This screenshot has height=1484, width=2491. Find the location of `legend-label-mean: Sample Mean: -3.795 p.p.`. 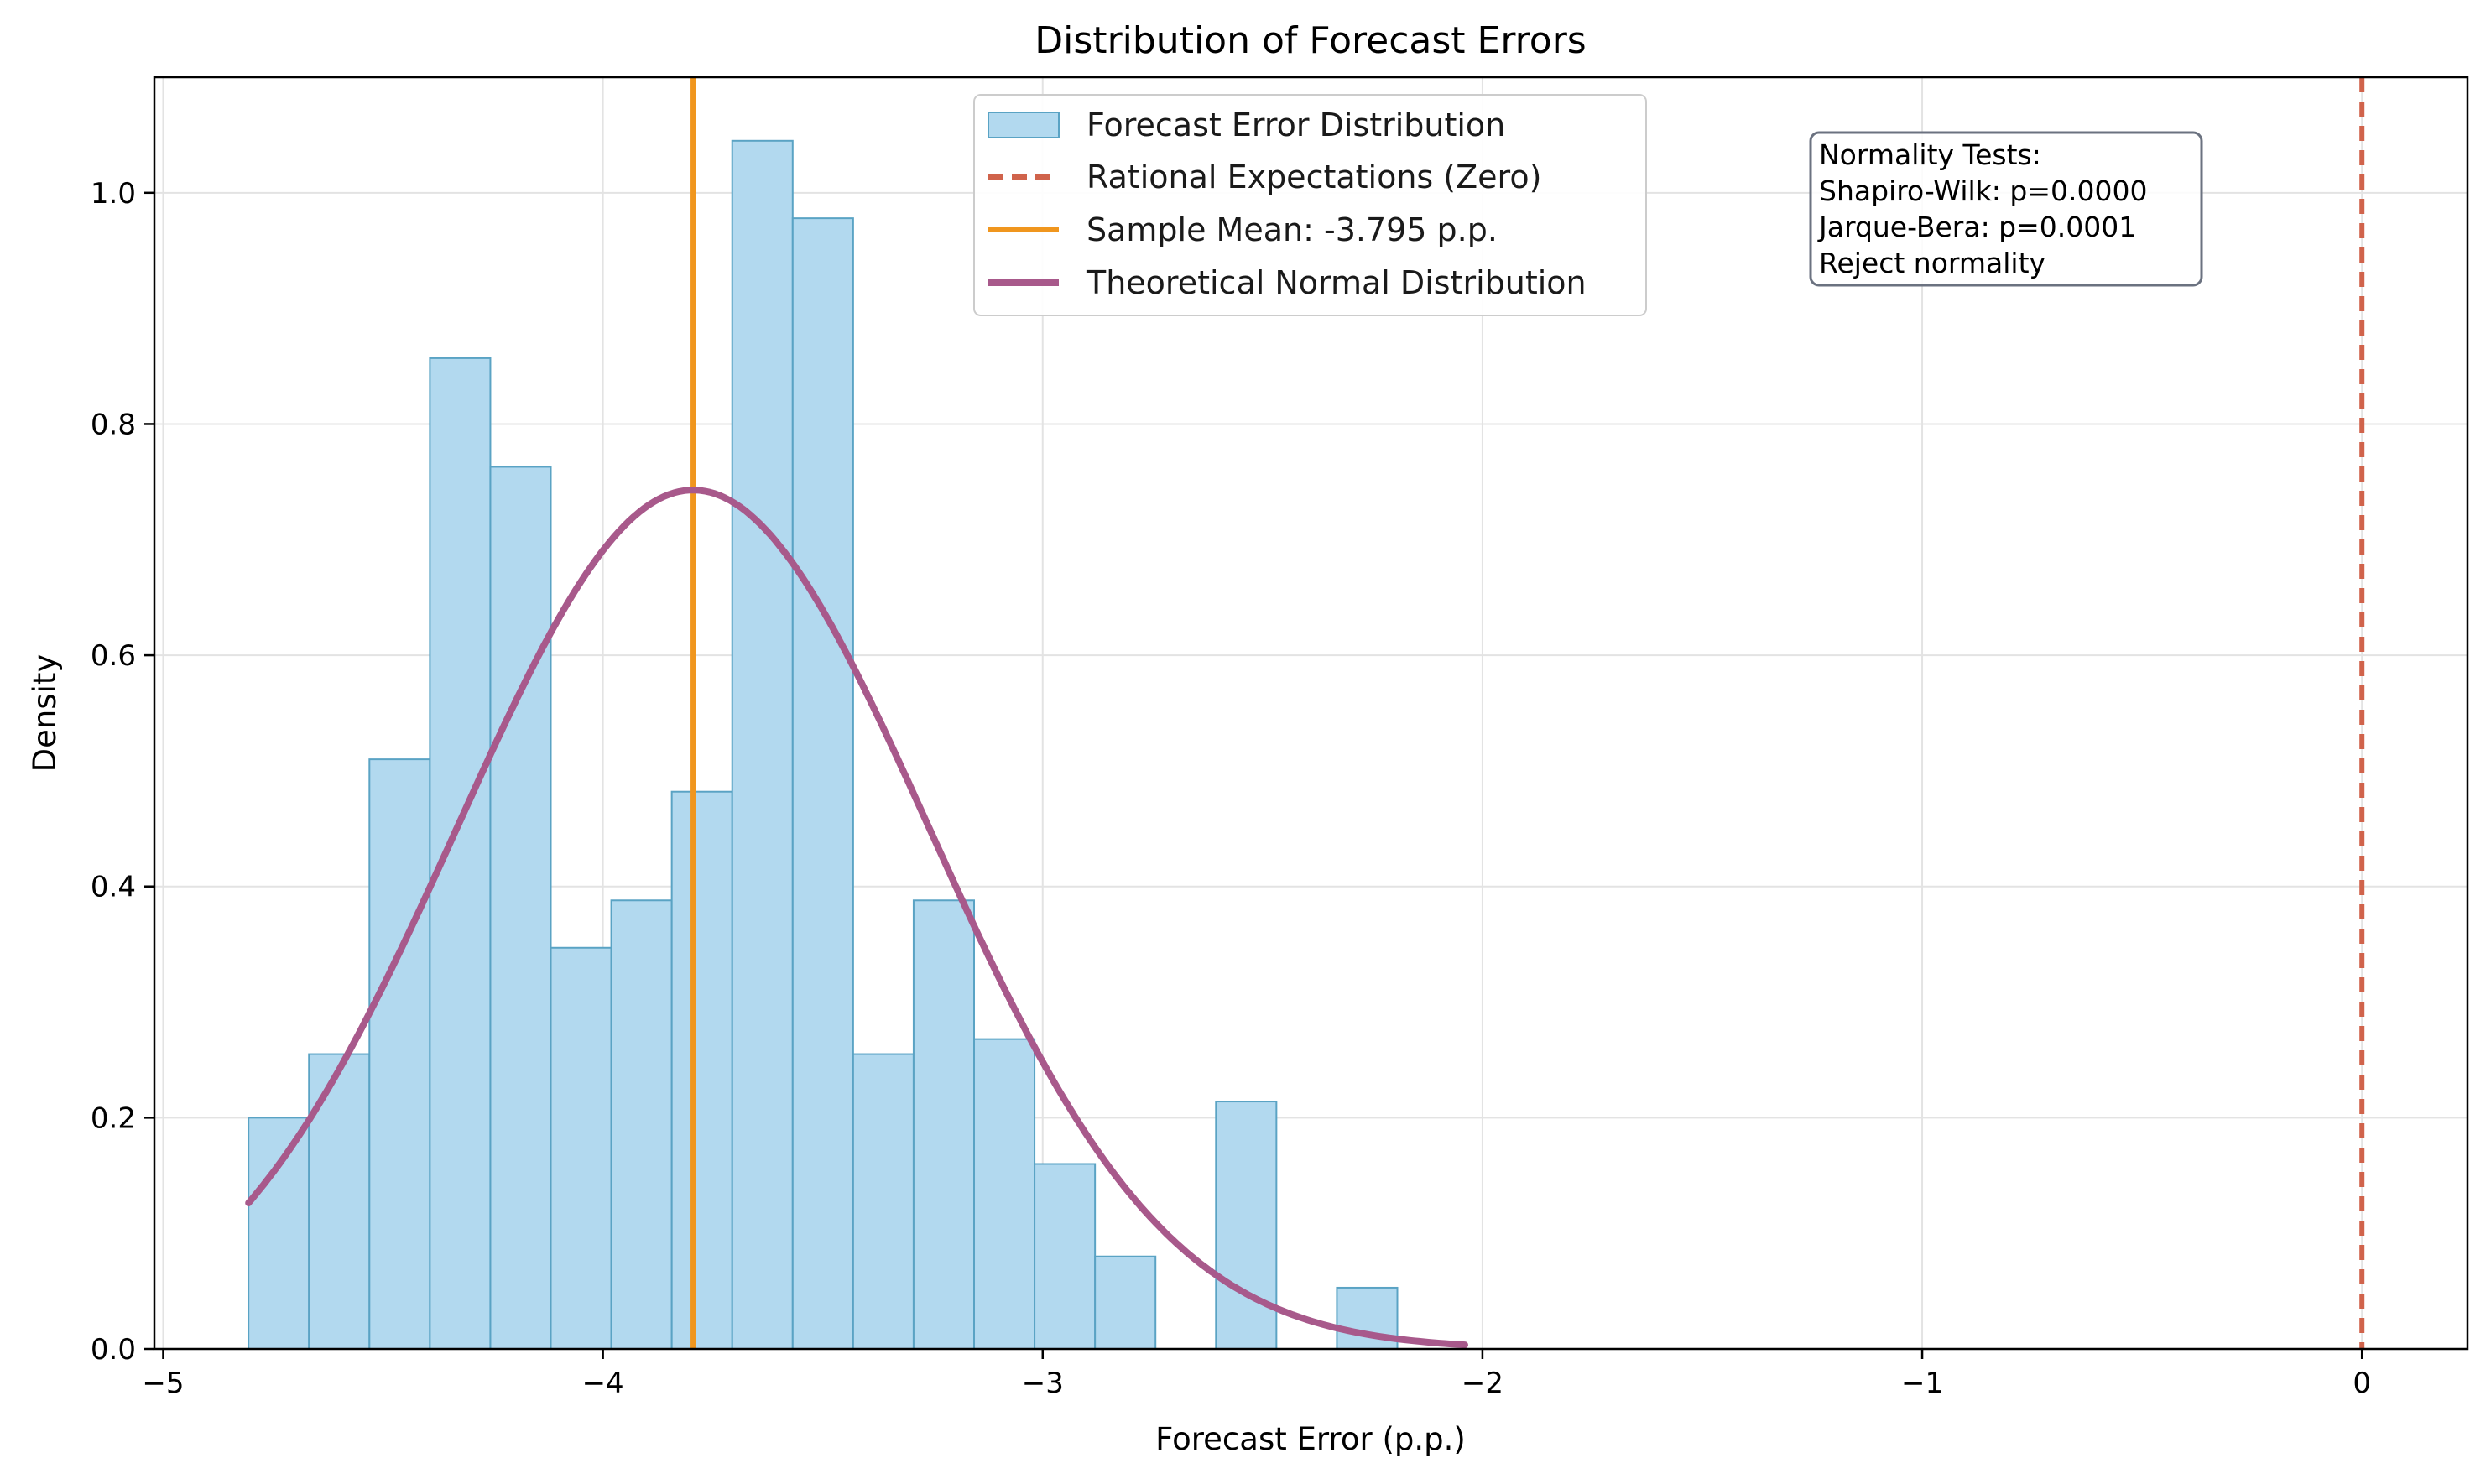

legend-label-mean: Sample Mean: -3.795 p.p. is located at coordinates (1292, 229).